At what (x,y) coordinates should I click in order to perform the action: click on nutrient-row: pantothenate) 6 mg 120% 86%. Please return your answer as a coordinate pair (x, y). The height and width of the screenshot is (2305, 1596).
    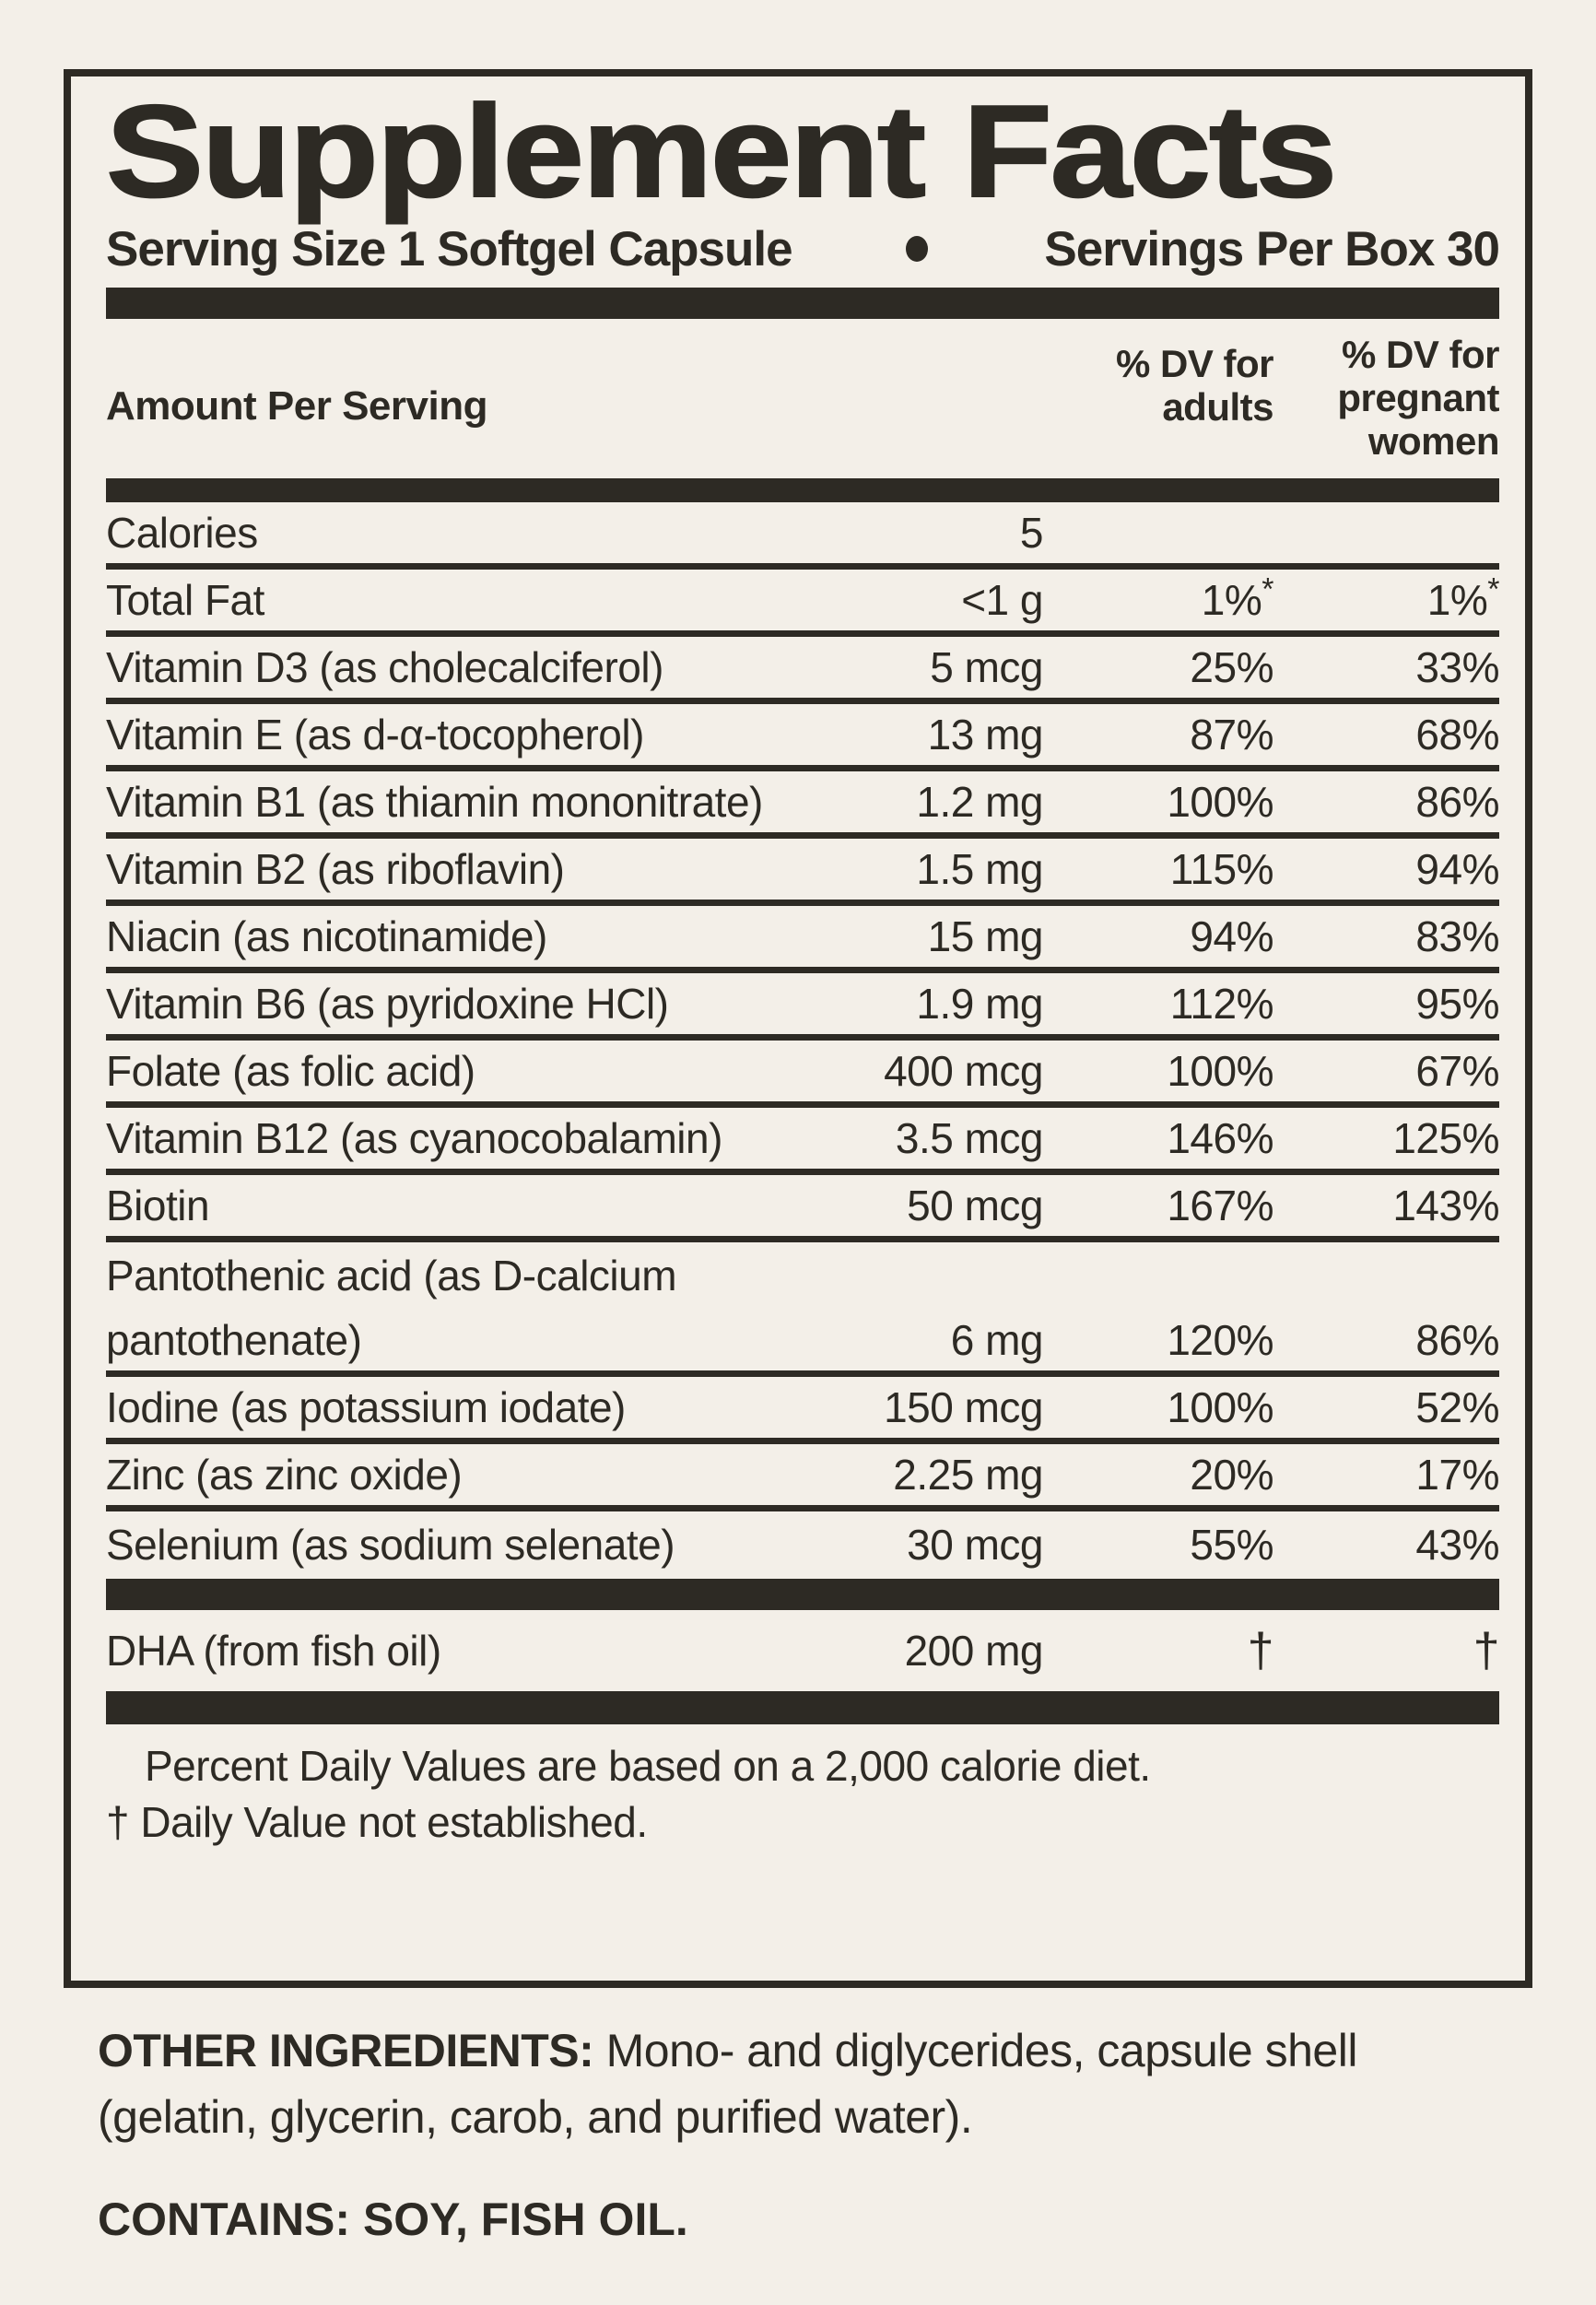
    Looking at the image, I should click on (803, 1343).